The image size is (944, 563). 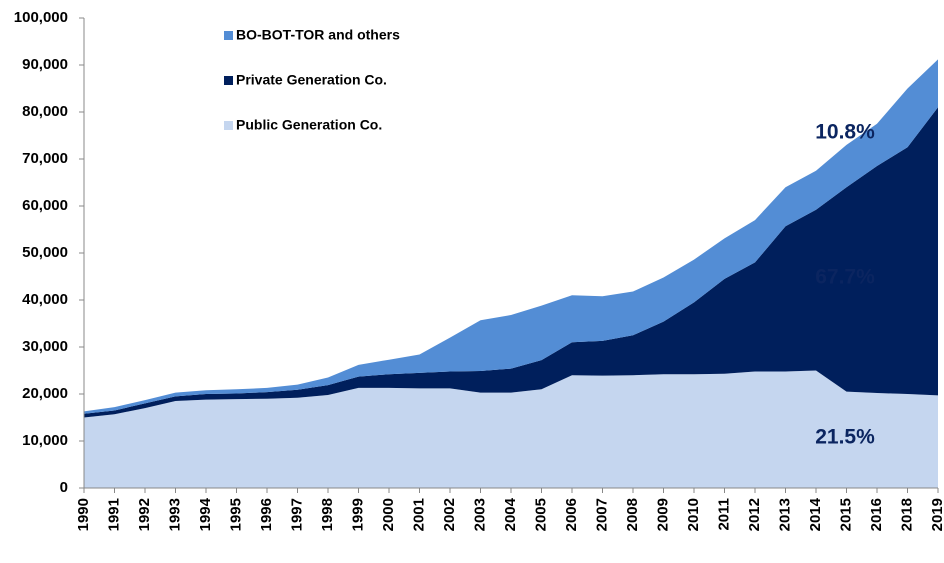 I want to click on x-tick-label: 2009, so click(x=662, y=514).